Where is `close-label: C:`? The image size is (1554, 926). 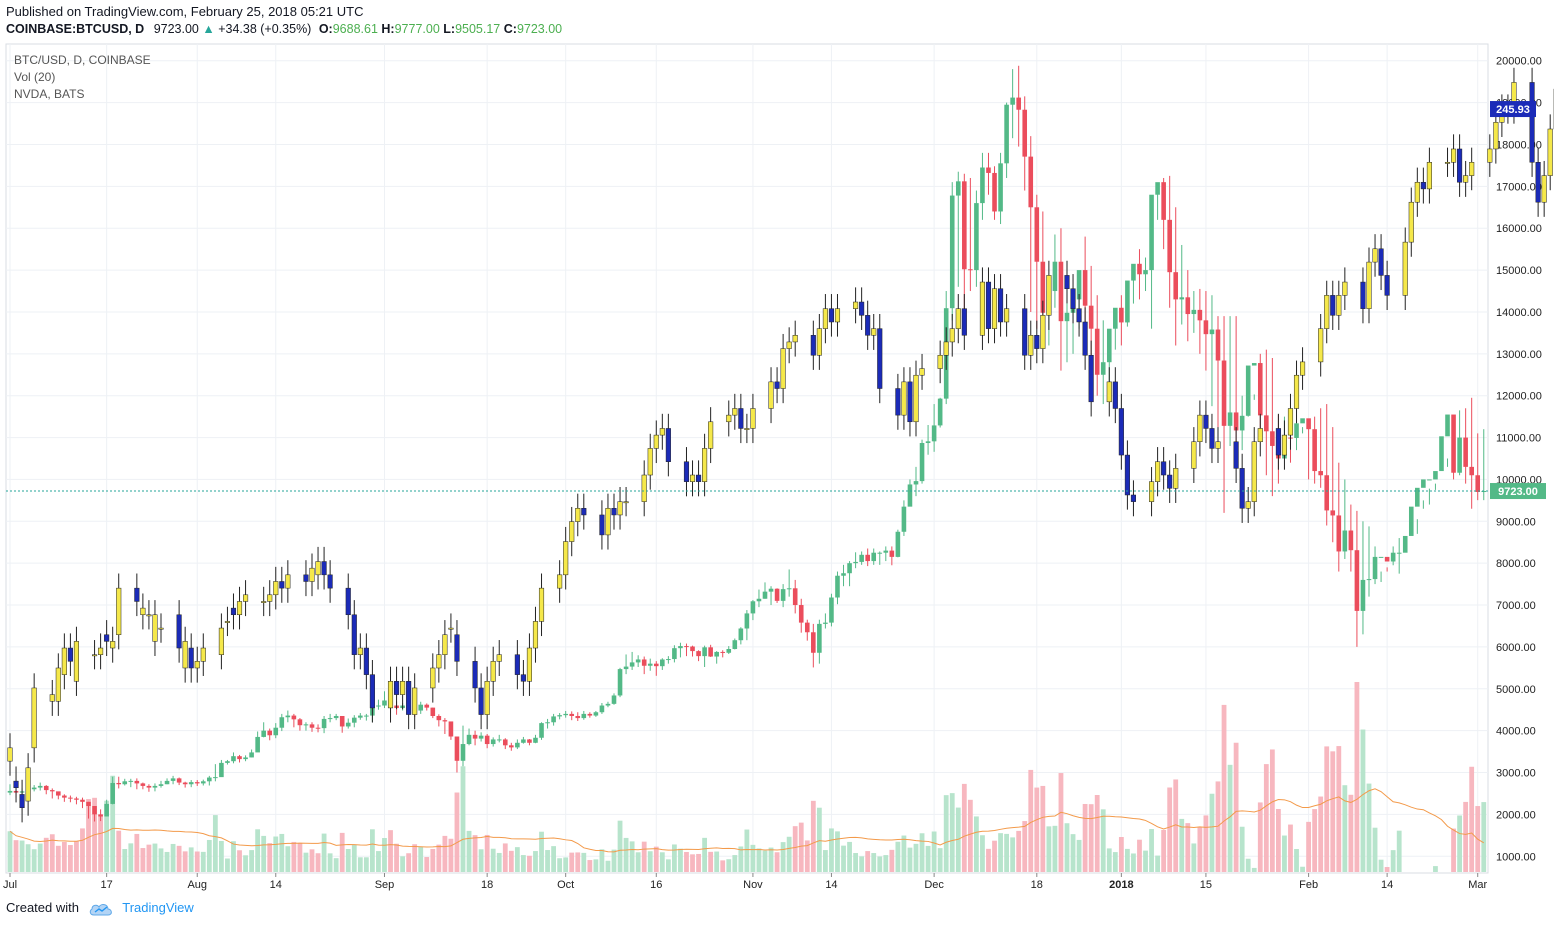 close-label: C: is located at coordinates (510, 29).